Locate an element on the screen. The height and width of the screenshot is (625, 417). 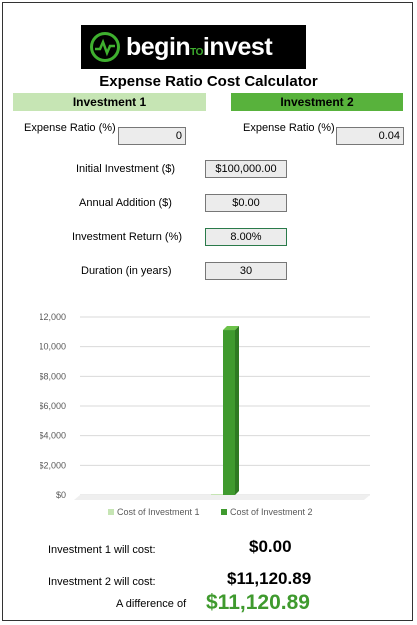
investment2-cost-value: $11,120.89 is located at coordinates (269, 578).